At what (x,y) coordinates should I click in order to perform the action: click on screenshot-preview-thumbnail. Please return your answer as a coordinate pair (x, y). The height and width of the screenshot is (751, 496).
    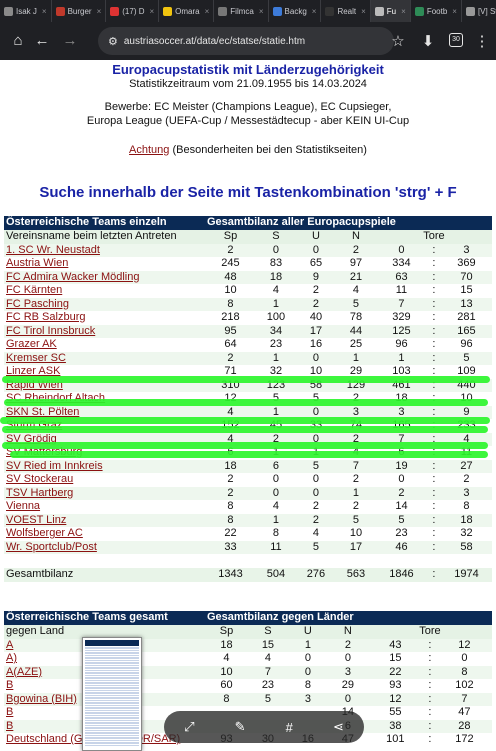
    Looking at the image, I should click on (112, 694).